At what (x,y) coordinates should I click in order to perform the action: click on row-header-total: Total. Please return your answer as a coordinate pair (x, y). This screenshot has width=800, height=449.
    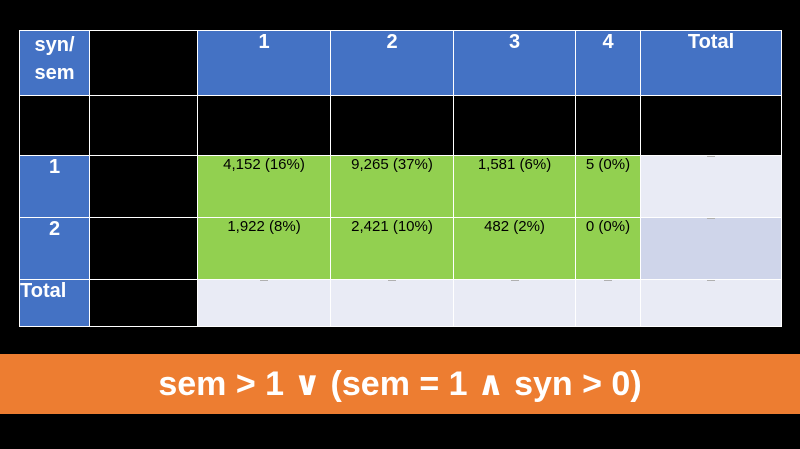
    Looking at the image, I should click on (54, 303).